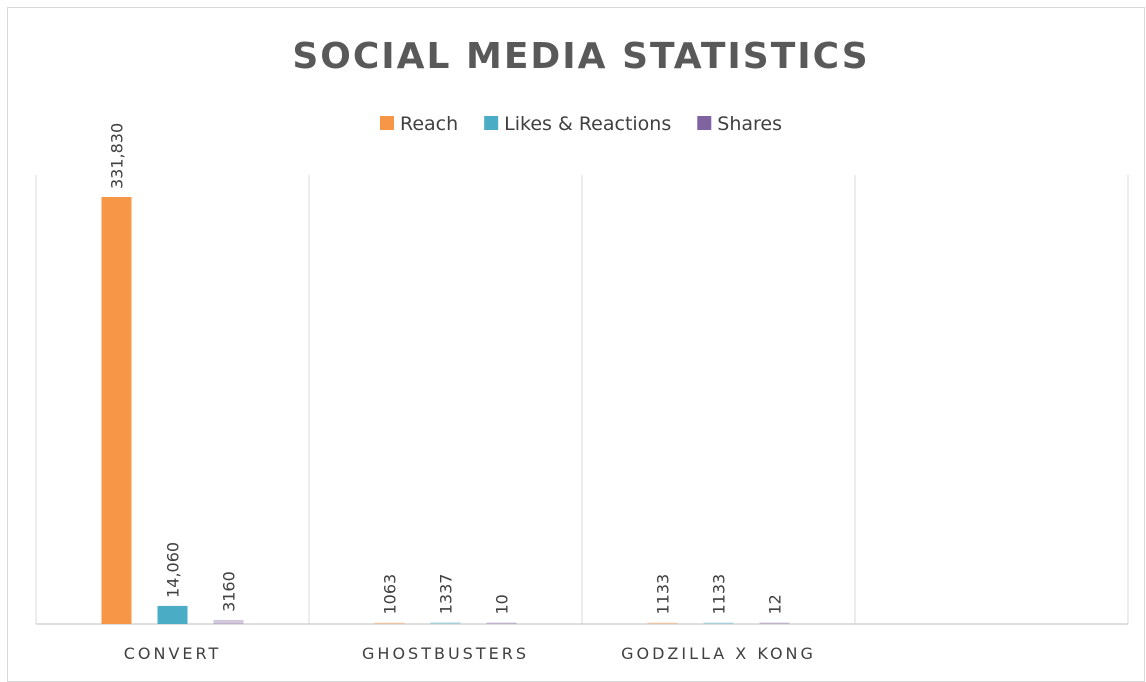 The width and height of the screenshot is (1146, 682). Describe the element at coordinates (116, 410) in the screenshot. I see `bar-reach-convert` at that location.